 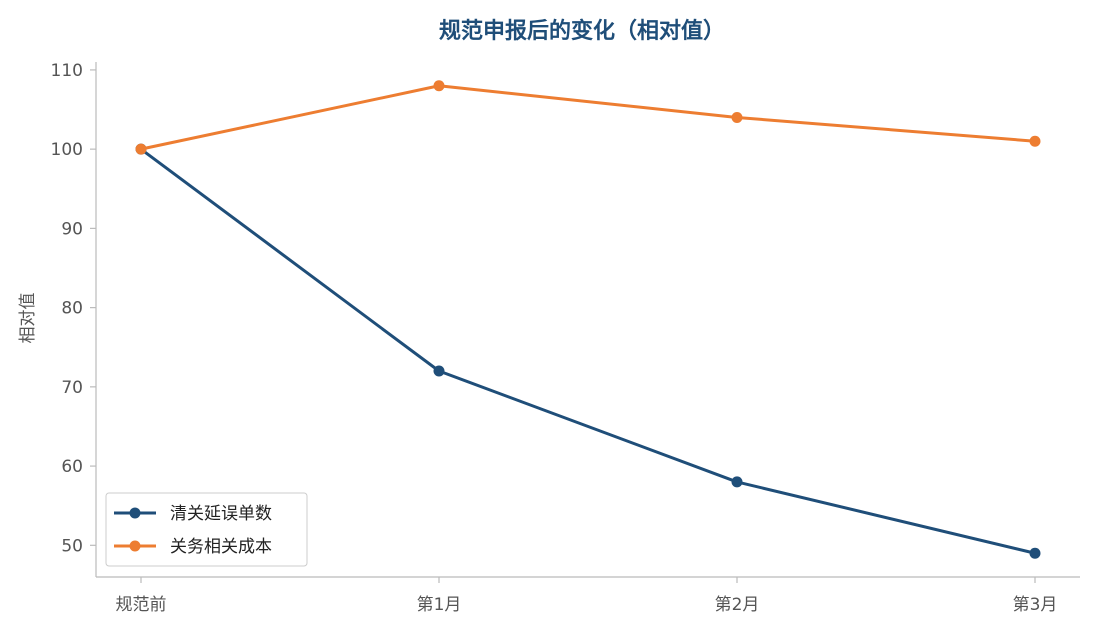 I want to click on legend-box, so click(x=206, y=529).